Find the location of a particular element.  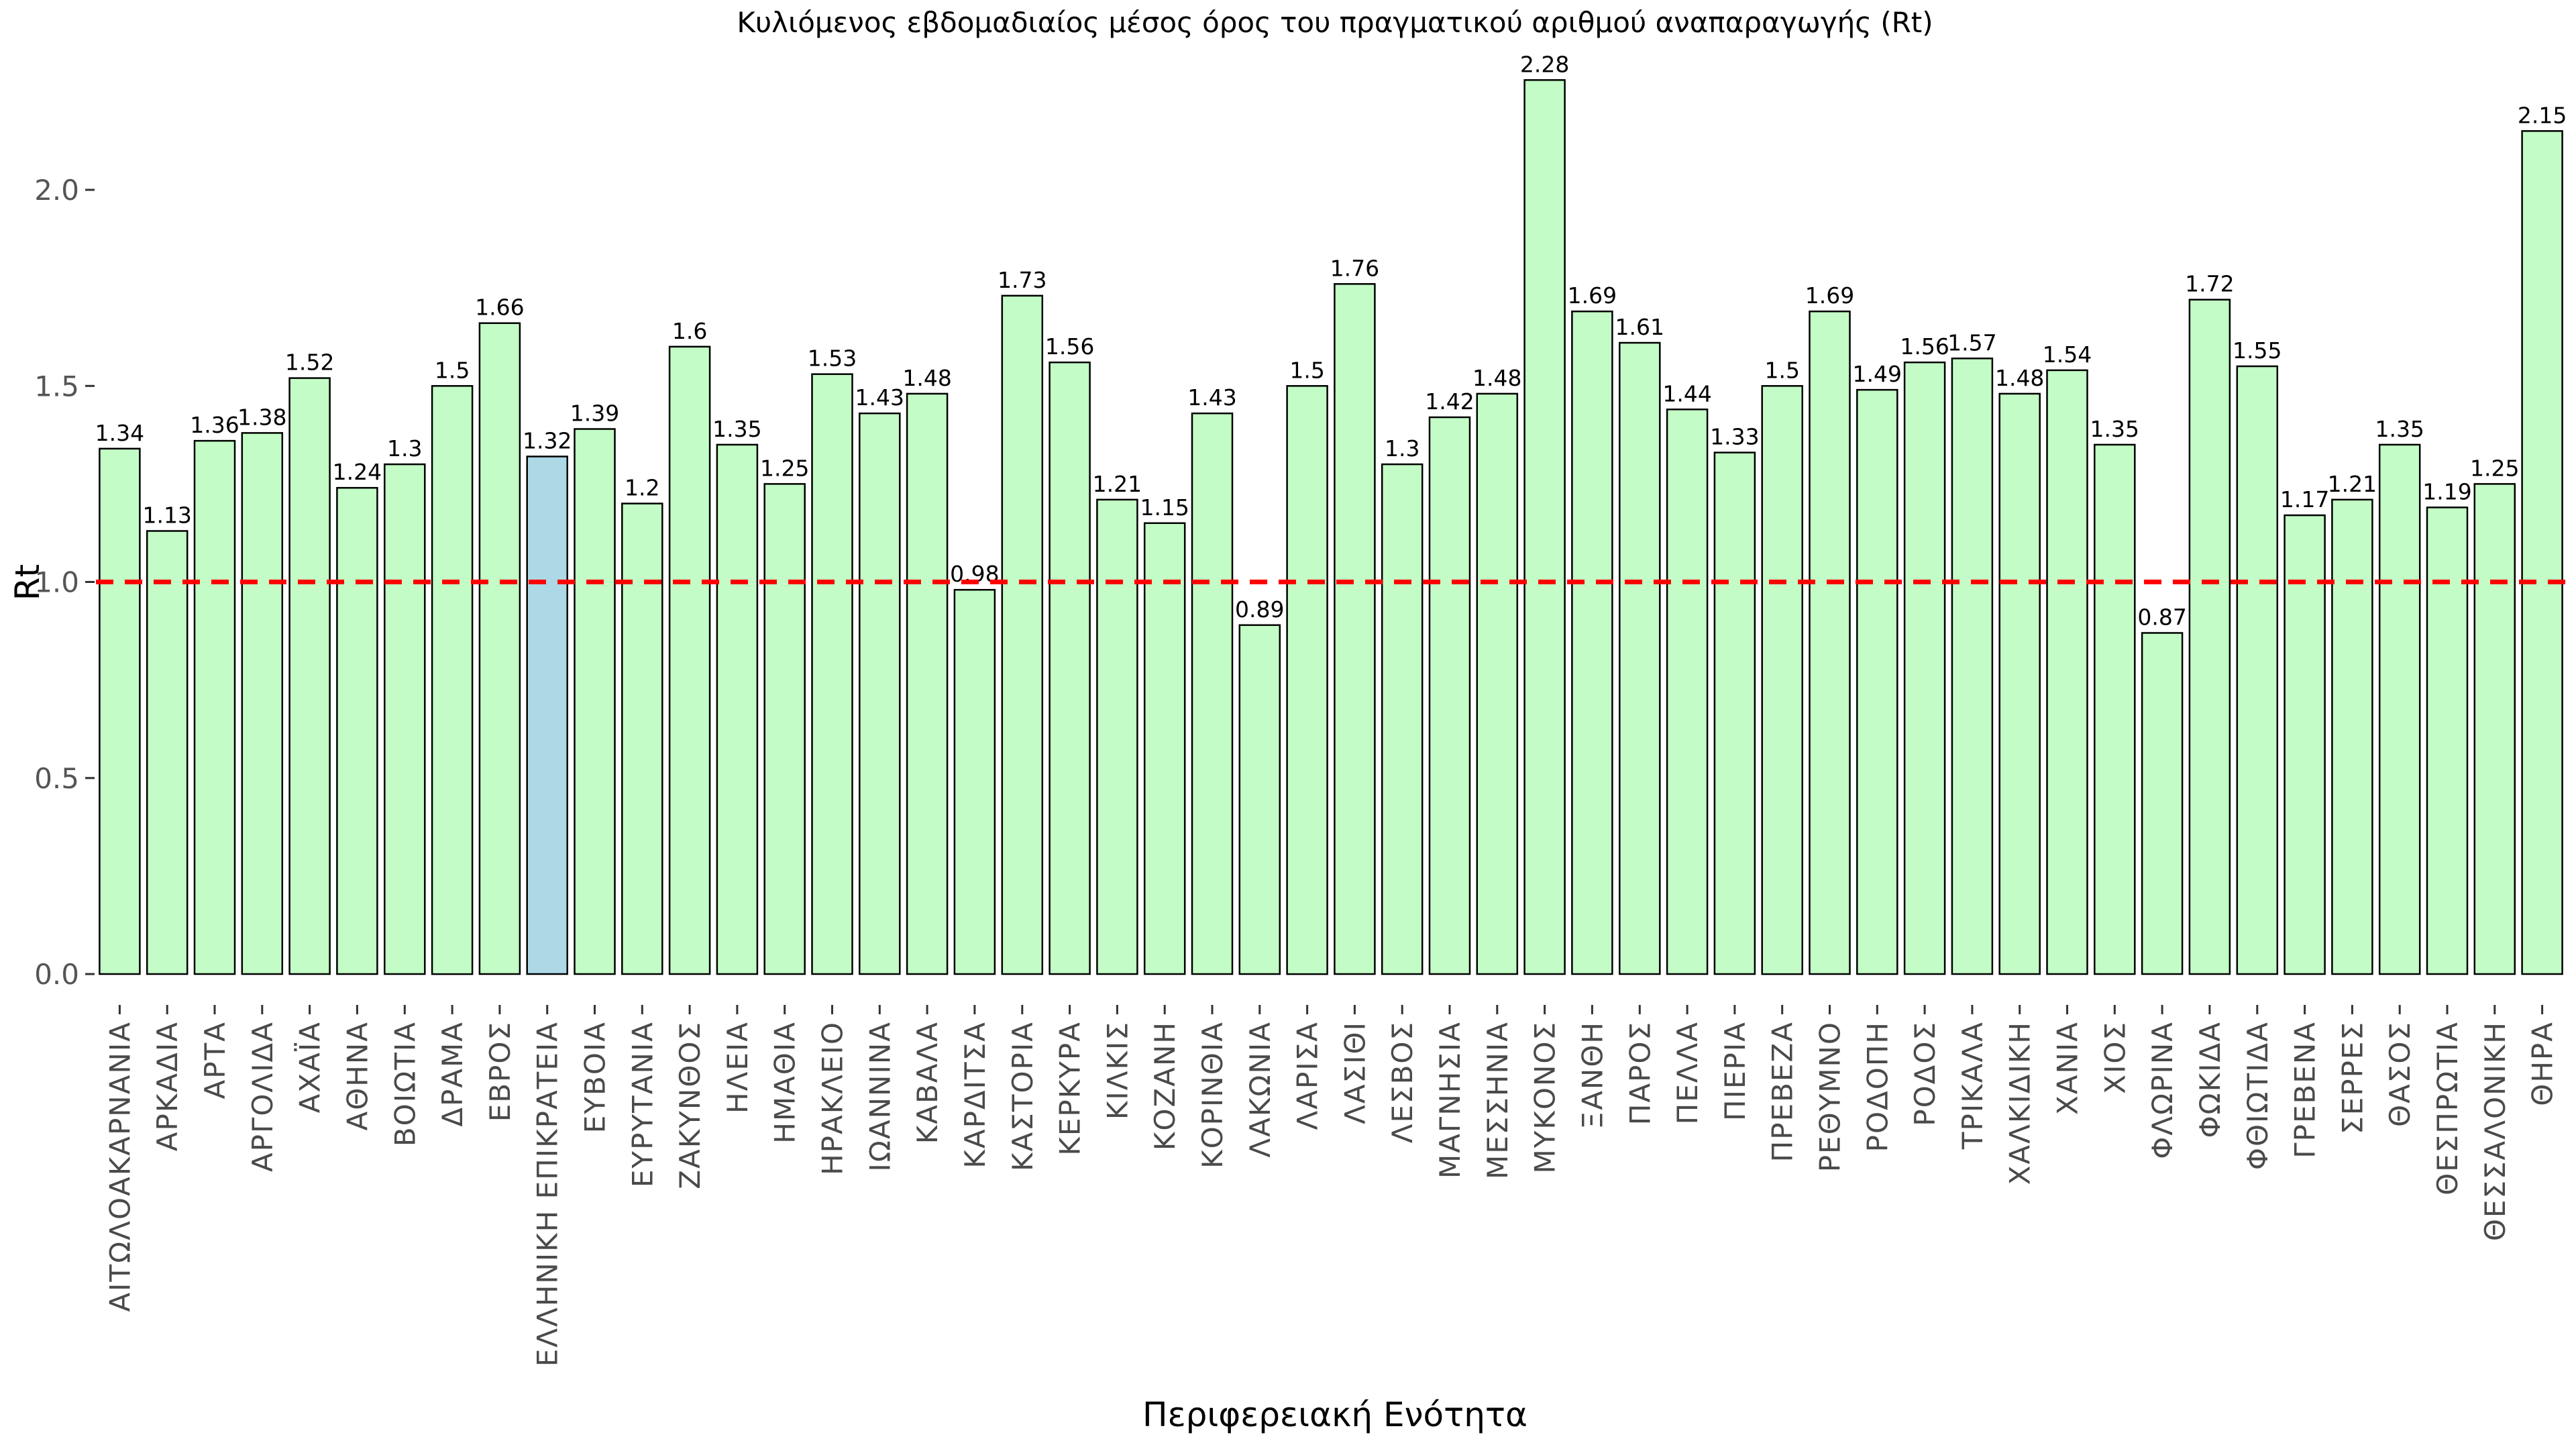

bar-value-label: 1.57 is located at coordinates (1971, 342).